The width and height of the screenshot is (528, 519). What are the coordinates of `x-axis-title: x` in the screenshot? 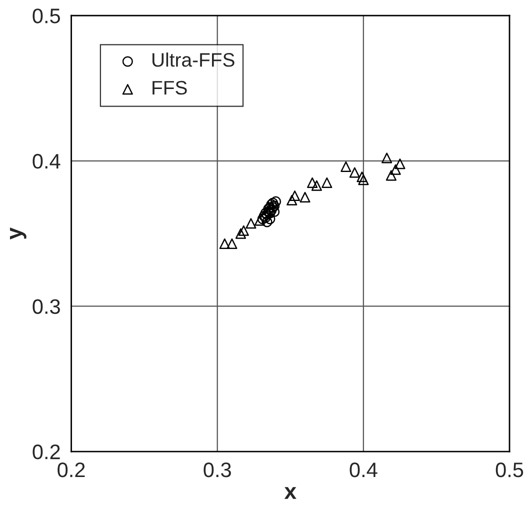 It's located at (290, 493).